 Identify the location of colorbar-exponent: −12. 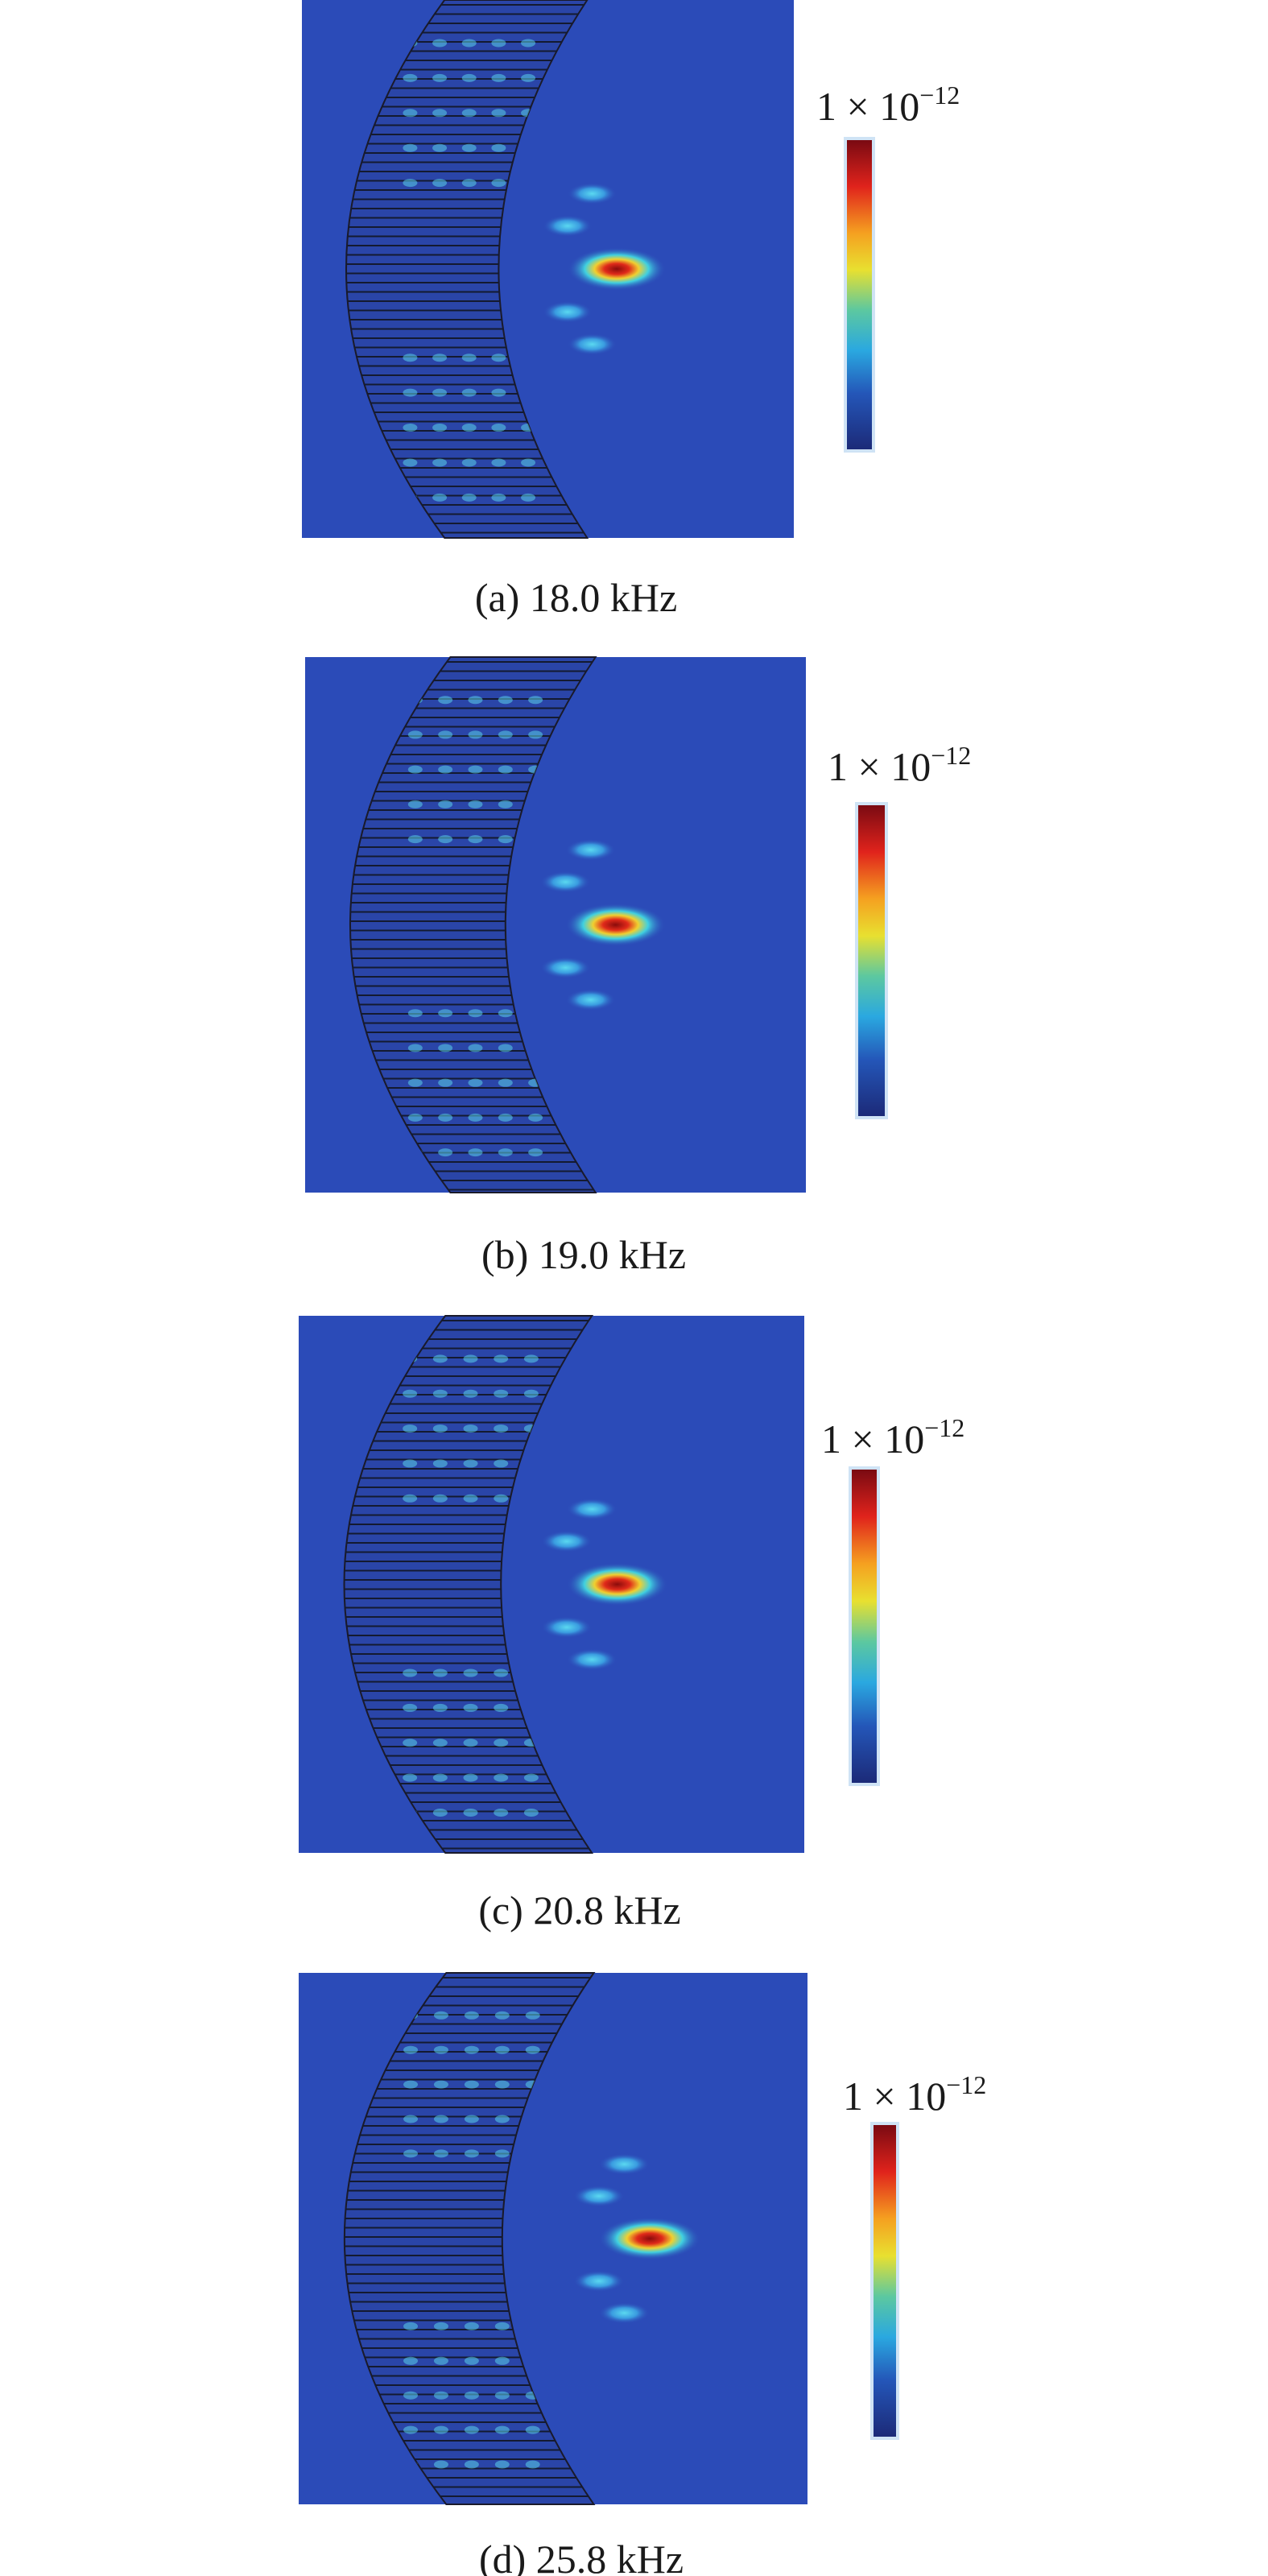
(939, 95).